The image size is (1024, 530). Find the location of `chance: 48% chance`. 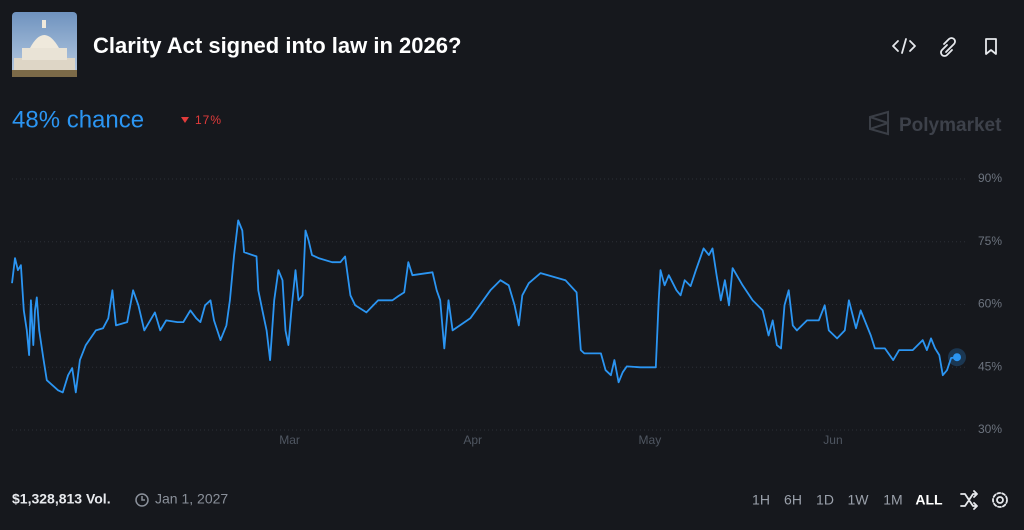

chance: 48% chance is located at coordinates (78, 119).